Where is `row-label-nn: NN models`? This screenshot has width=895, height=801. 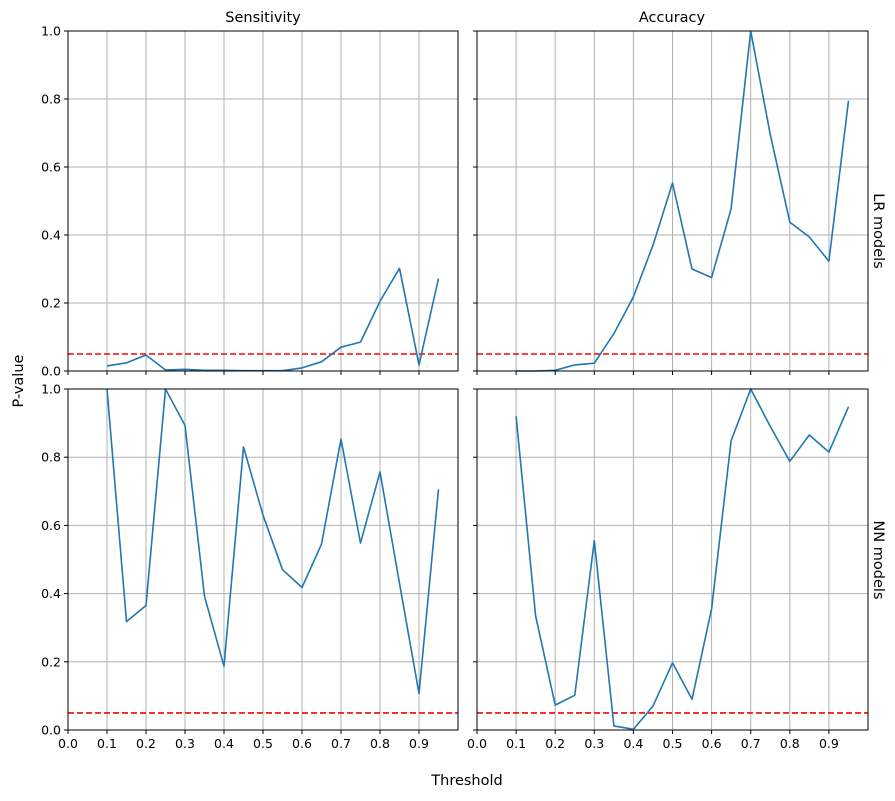
row-label-nn: NN models is located at coordinates (878, 559).